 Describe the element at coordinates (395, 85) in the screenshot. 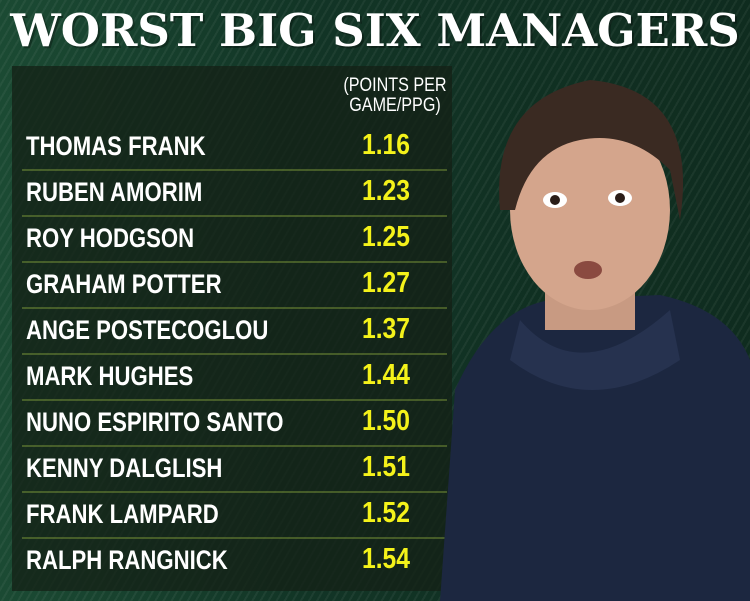

I see `column-header-line-1: (POINTS PER` at that location.